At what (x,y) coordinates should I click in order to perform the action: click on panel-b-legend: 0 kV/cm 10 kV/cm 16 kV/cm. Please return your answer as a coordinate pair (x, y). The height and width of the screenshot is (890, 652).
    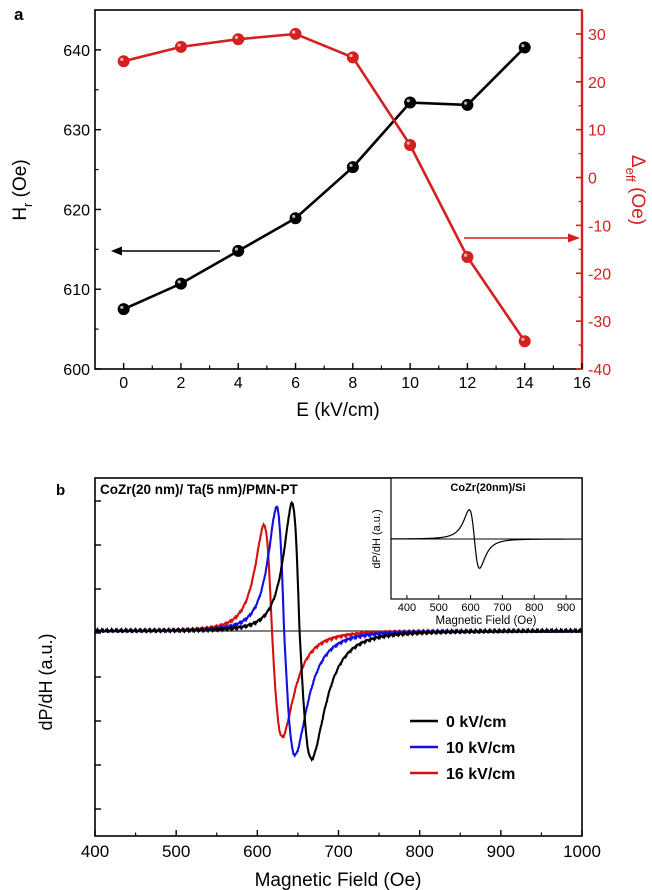
    Looking at the image, I should click on (462, 748).